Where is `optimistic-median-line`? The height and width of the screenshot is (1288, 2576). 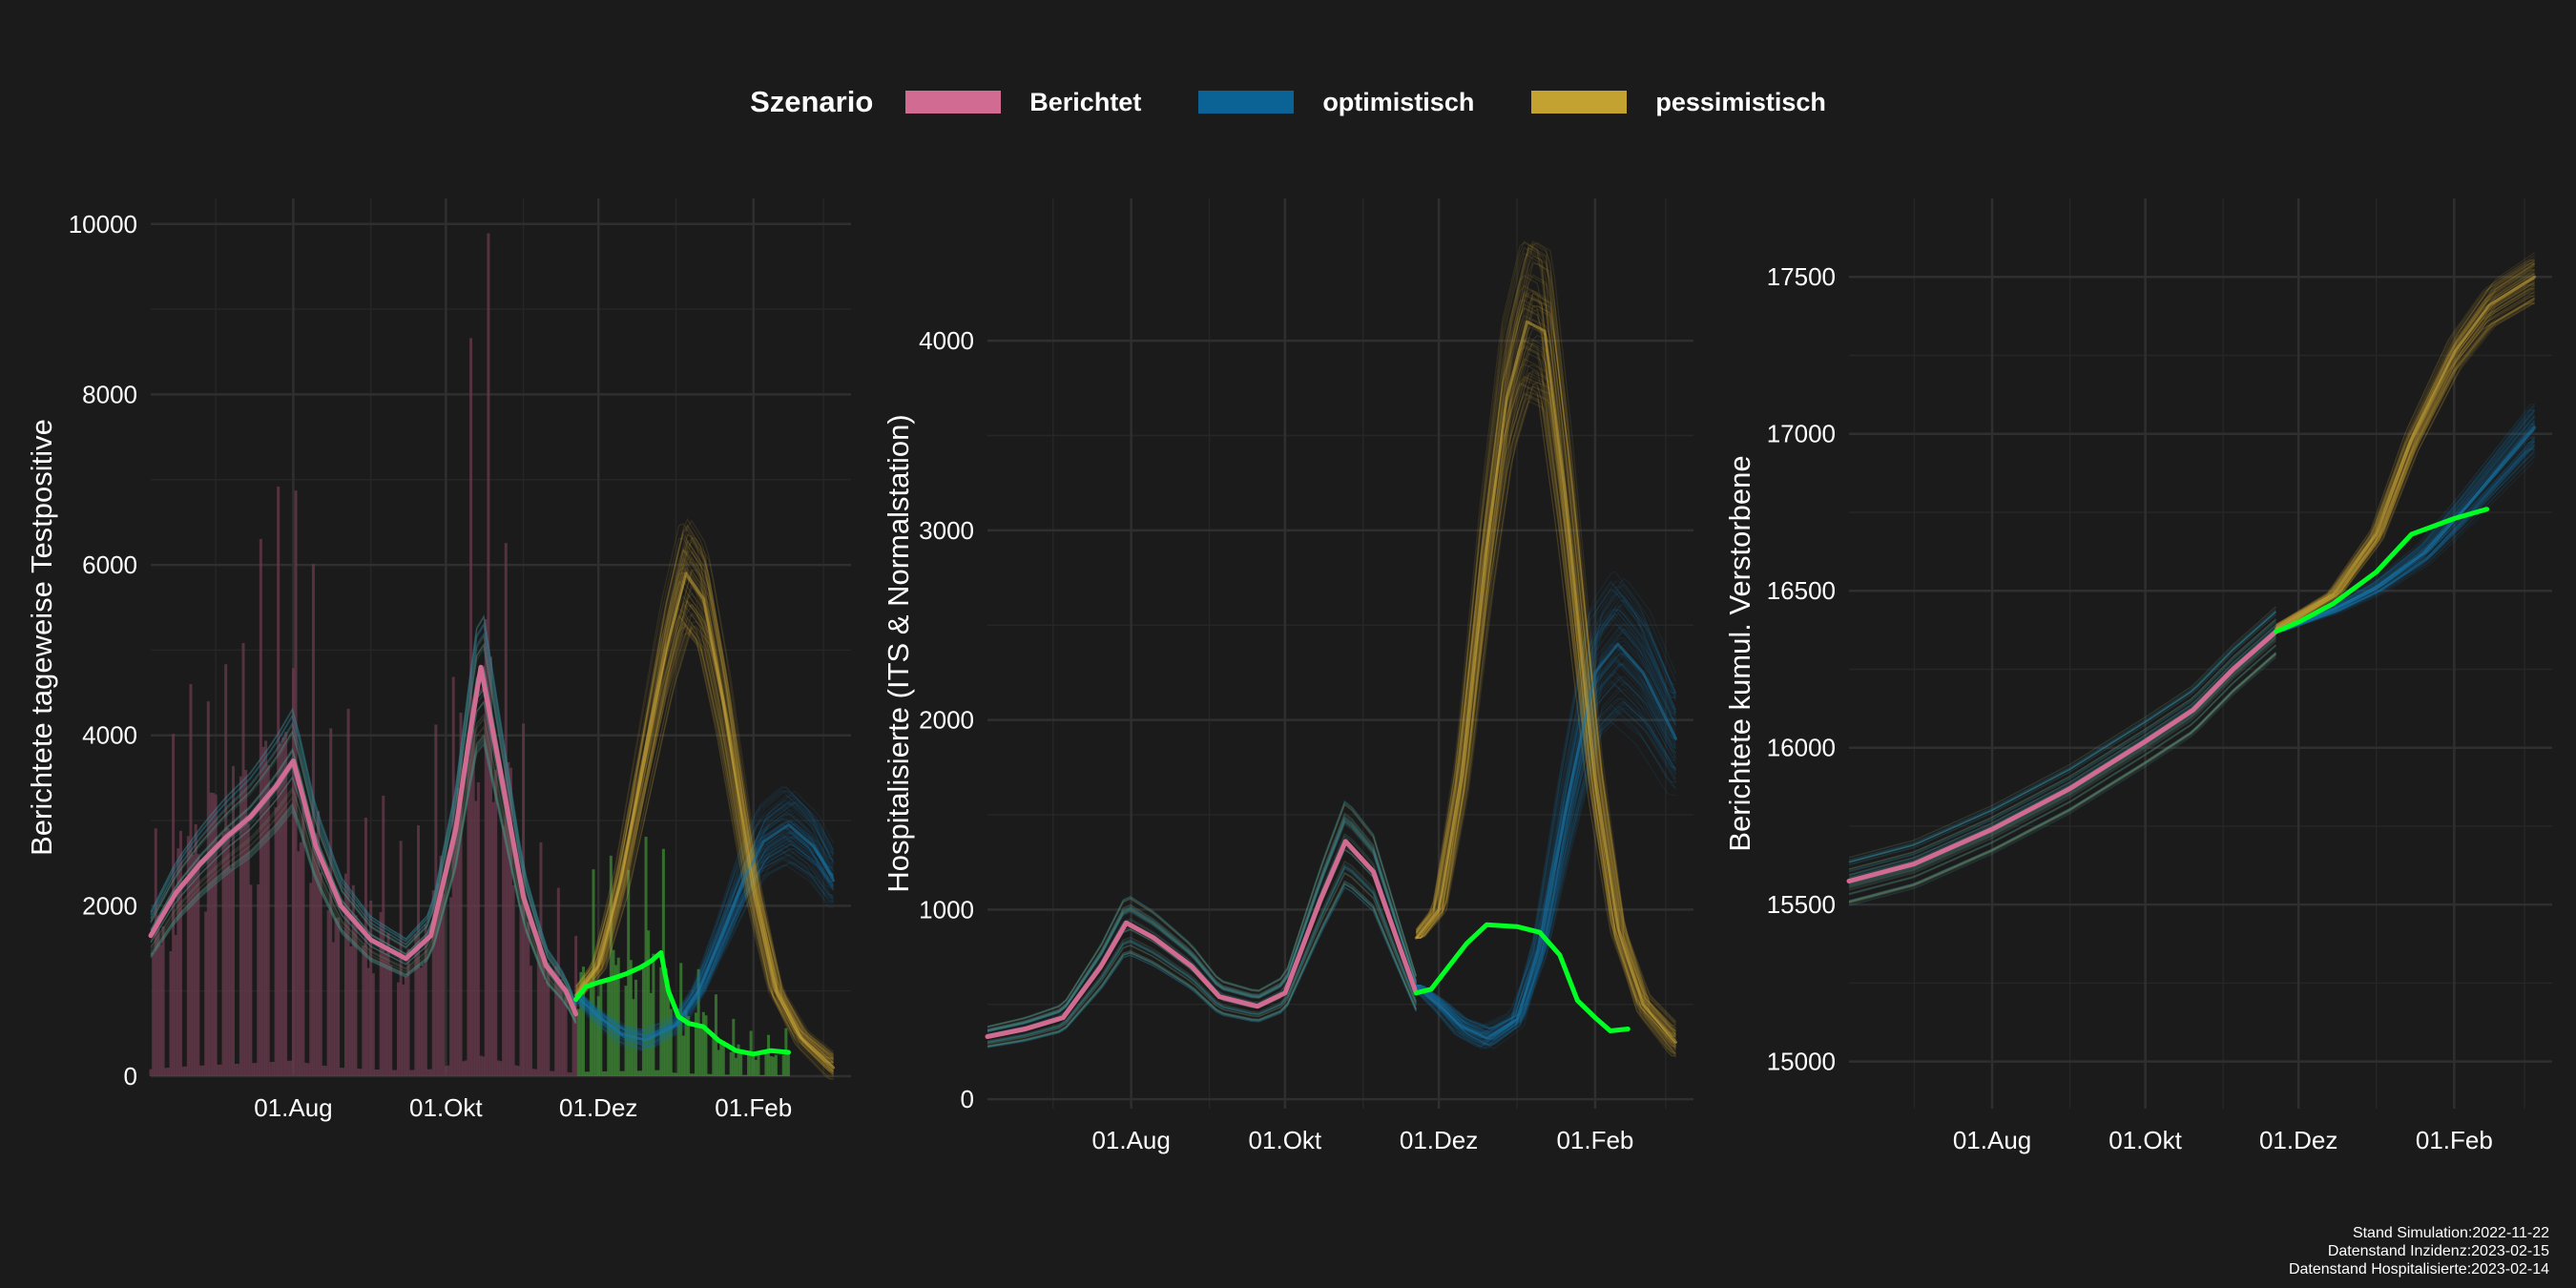 optimistic-median-line is located at coordinates (2406, 530).